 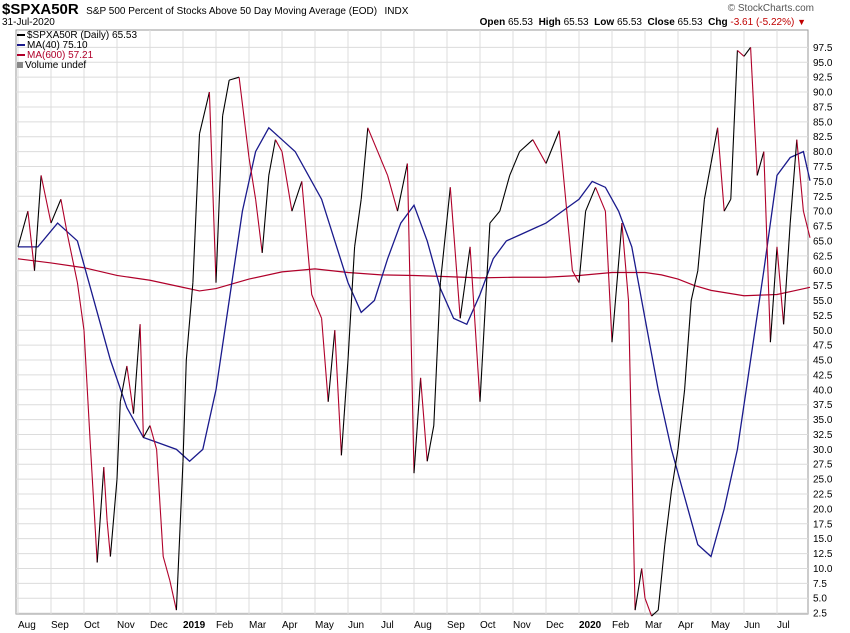 What do you see at coordinates (823, 375) in the screenshot?
I see `y-tick-label: 42.5` at bounding box center [823, 375].